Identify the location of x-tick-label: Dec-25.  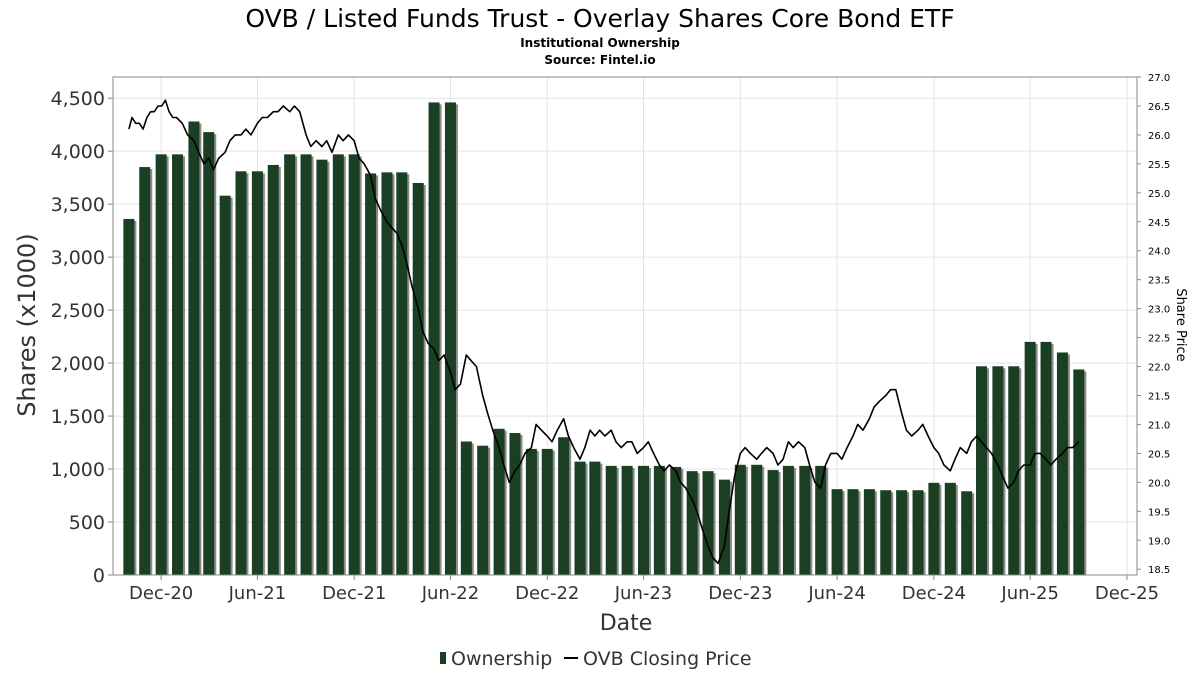
(1127, 593).